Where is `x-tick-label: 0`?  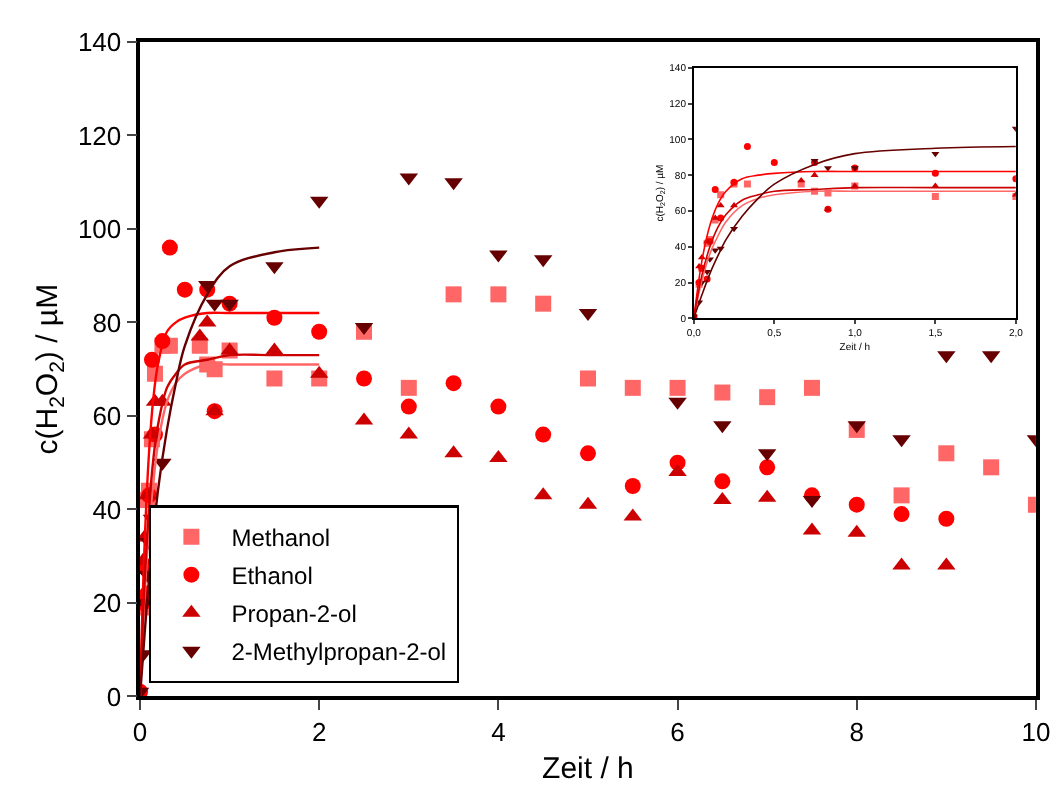
x-tick-label: 0 is located at coordinates (140, 732).